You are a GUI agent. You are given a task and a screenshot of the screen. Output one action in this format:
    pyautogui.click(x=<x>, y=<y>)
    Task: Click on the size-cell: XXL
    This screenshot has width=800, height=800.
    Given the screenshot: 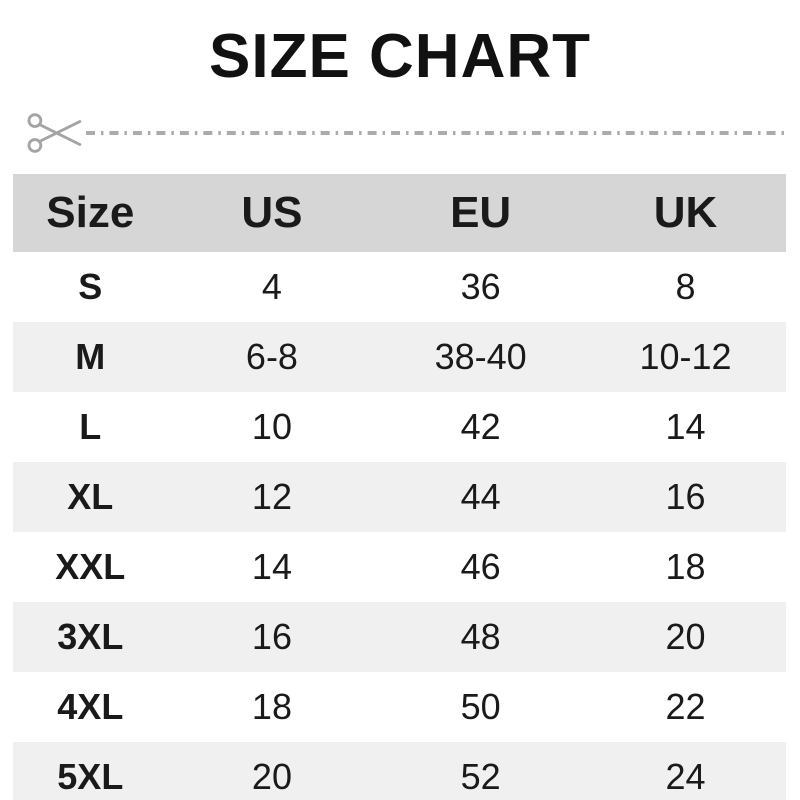 What is the action you would take?
    pyautogui.click(x=90, y=566)
    